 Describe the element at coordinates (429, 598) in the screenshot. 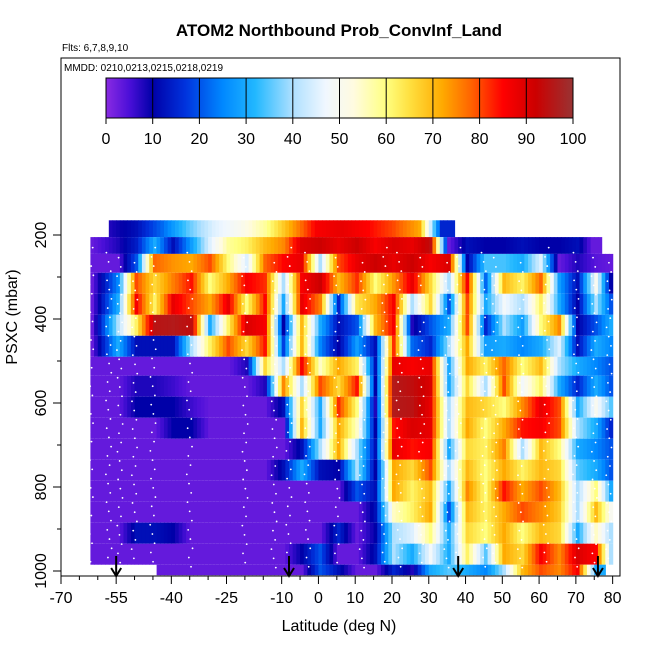

I see `x-tick-label: 30` at that location.